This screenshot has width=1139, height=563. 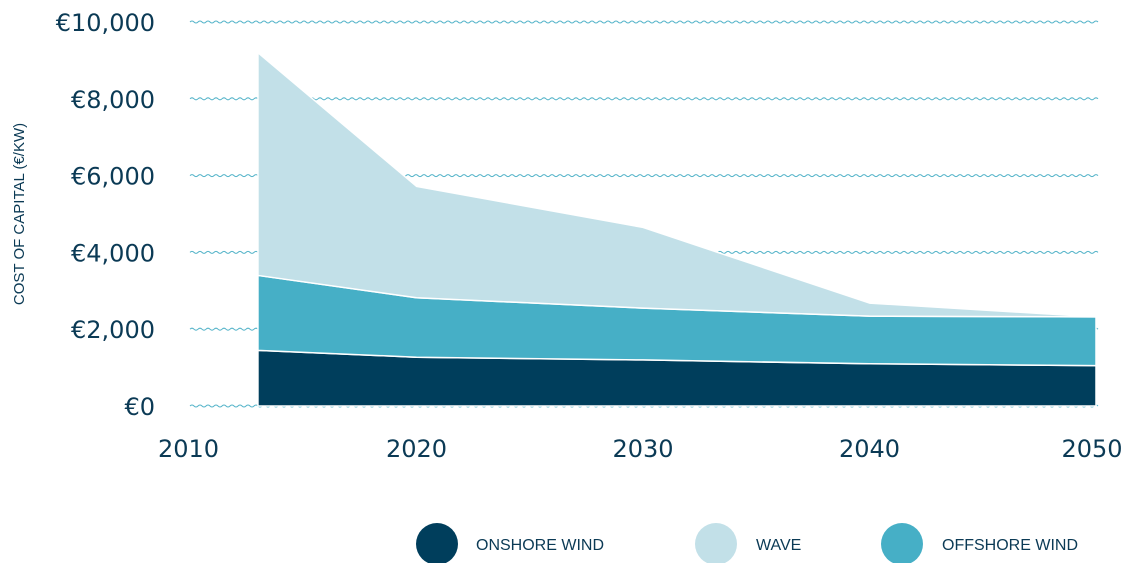 I want to click on x-axis-tick-labels: 2010 2020 2030 2040 2050, so click(x=640, y=449).